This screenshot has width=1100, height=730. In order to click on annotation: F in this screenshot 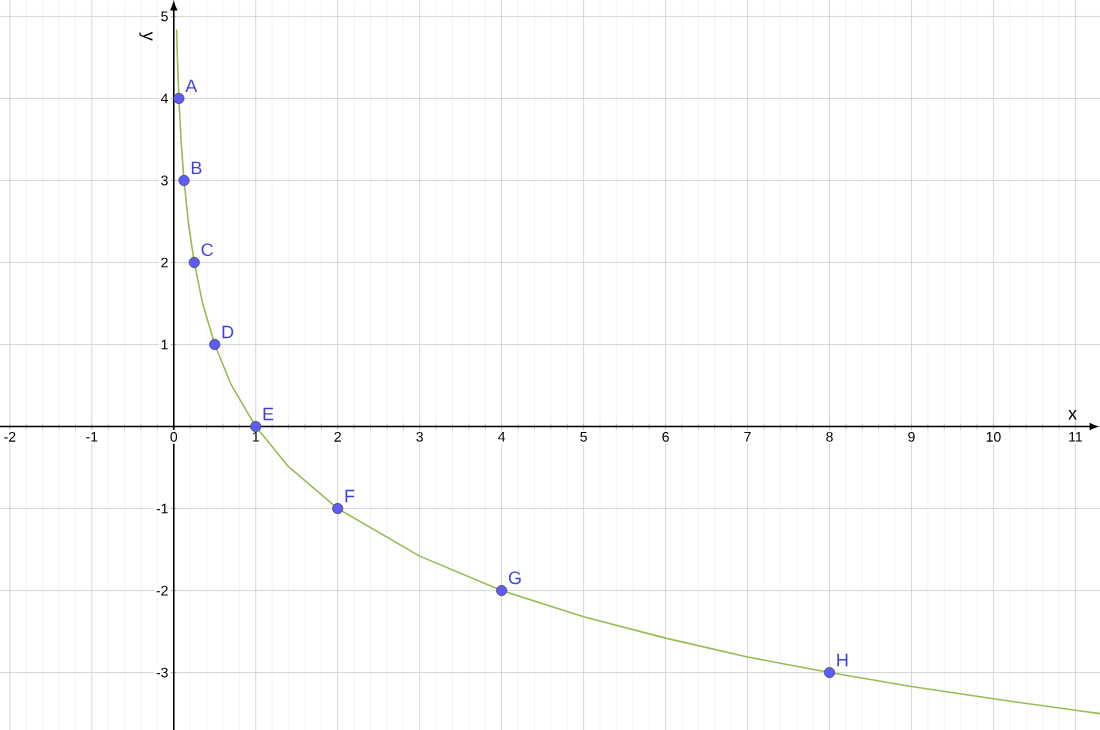, I will do `click(350, 496)`.